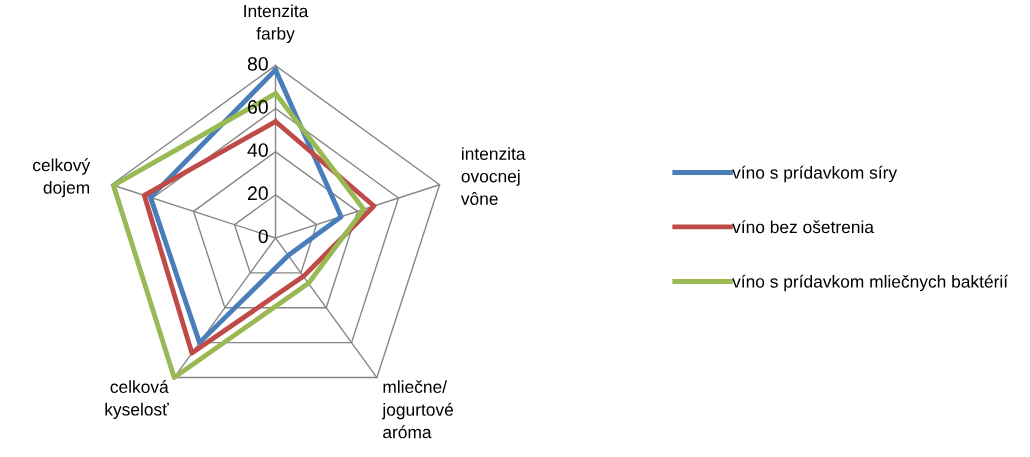 The width and height of the screenshot is (1030, 457). Describe the element at coordinates (417, 409) in the screenshot. I see `spoke-label: mliečne/ jogurtové aróma` at that location.